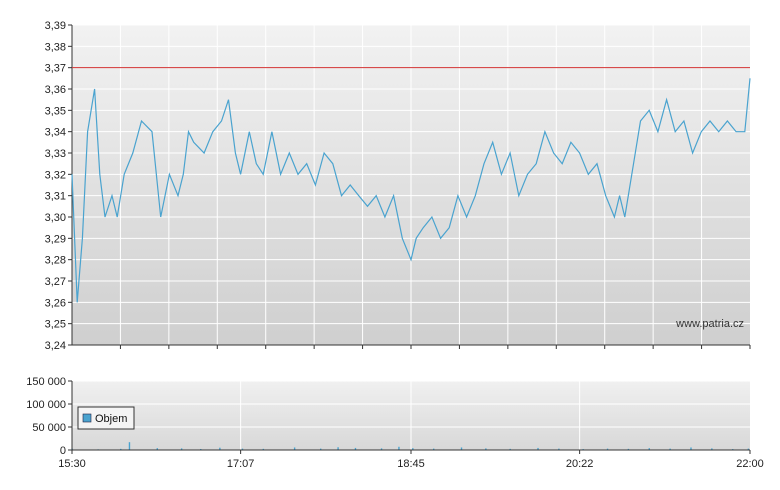 The width and height of the screenshot is (780, 490). What do you see at coordinates (55, 197) in the screenshot?
I see `price-y-tick-label: 3,31` at bounding box center [55, 197].